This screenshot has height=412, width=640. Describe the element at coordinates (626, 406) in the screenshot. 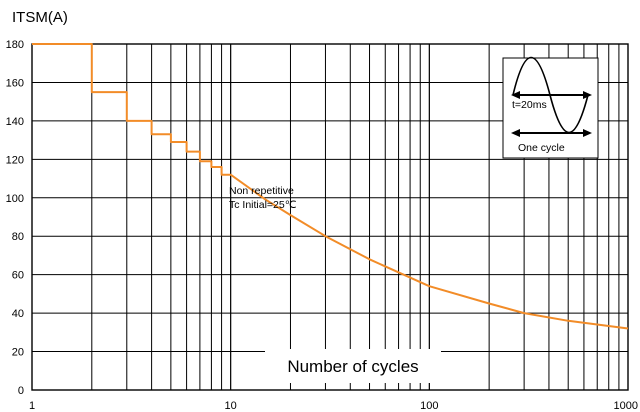

I see `x-tick-label: 1000` at that location.